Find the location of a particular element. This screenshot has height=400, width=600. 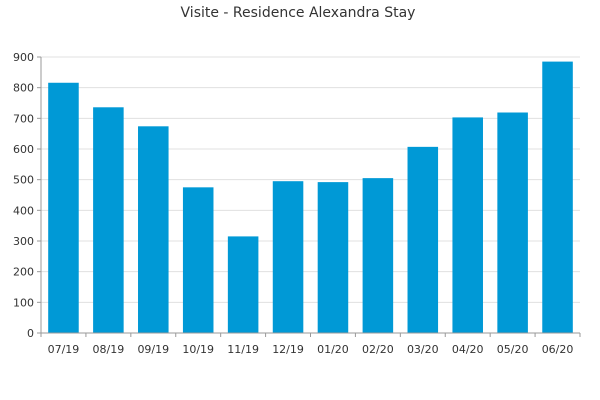

y-tick-label: 200 is located at coordinates (23, 272).